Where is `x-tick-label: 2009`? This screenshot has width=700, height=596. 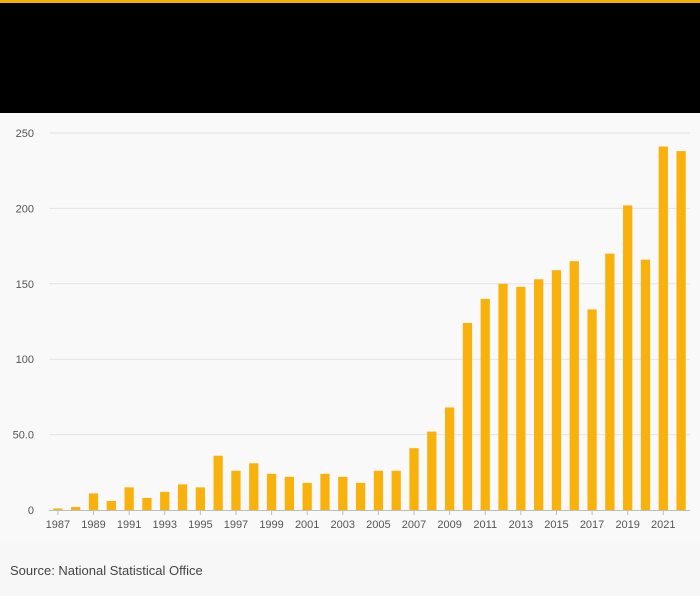
x-tick-label: 2009 is located at coordinates (449, 525).